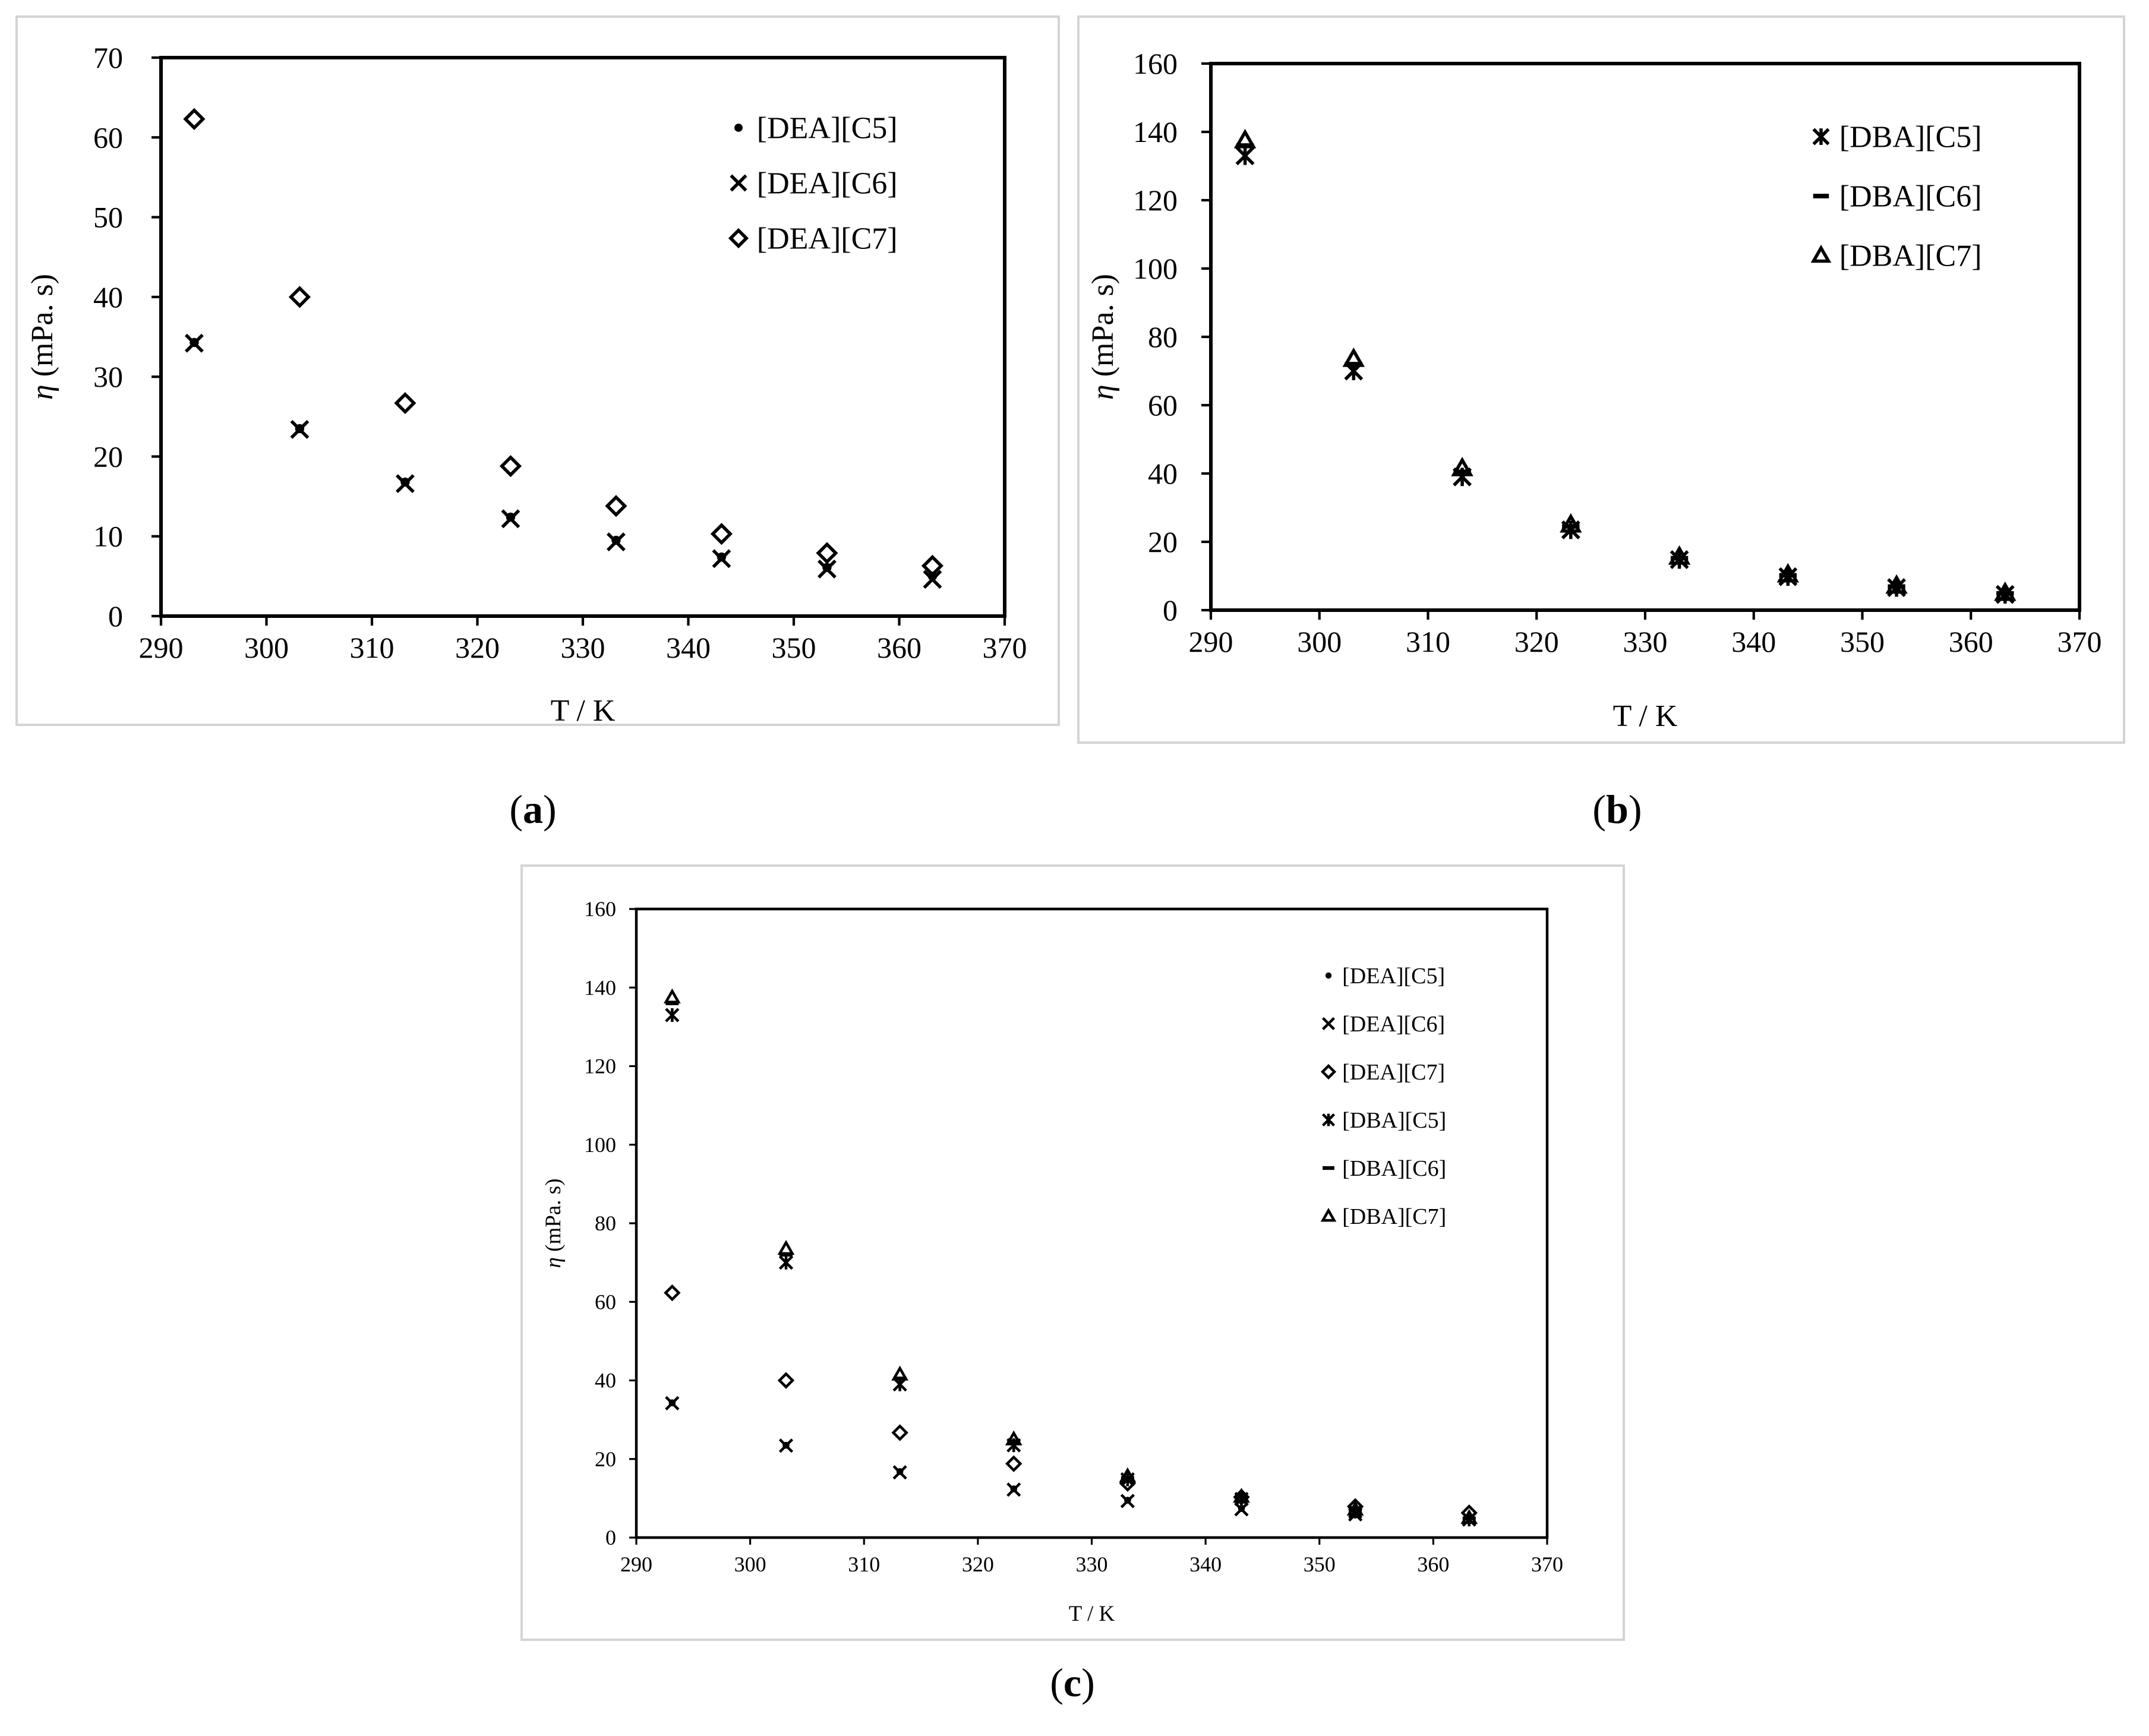 Image resolution: width=2149 pixels, height=1736 pixels. Describe the element at coordinates (108, 57) in the screenshot. I see `y-tick-label: 70` at that location.